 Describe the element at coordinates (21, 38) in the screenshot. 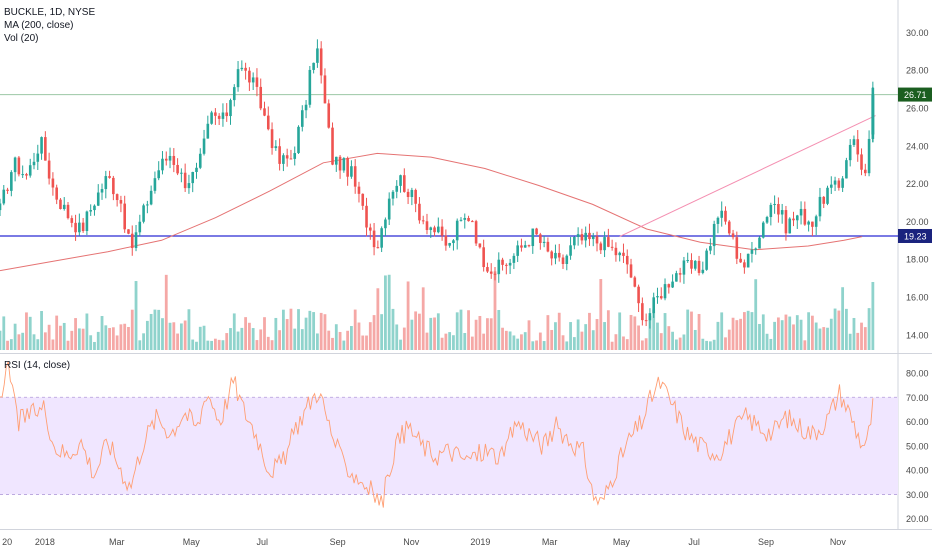

I see `volume-indicator-label: Vol (20)` at that location.